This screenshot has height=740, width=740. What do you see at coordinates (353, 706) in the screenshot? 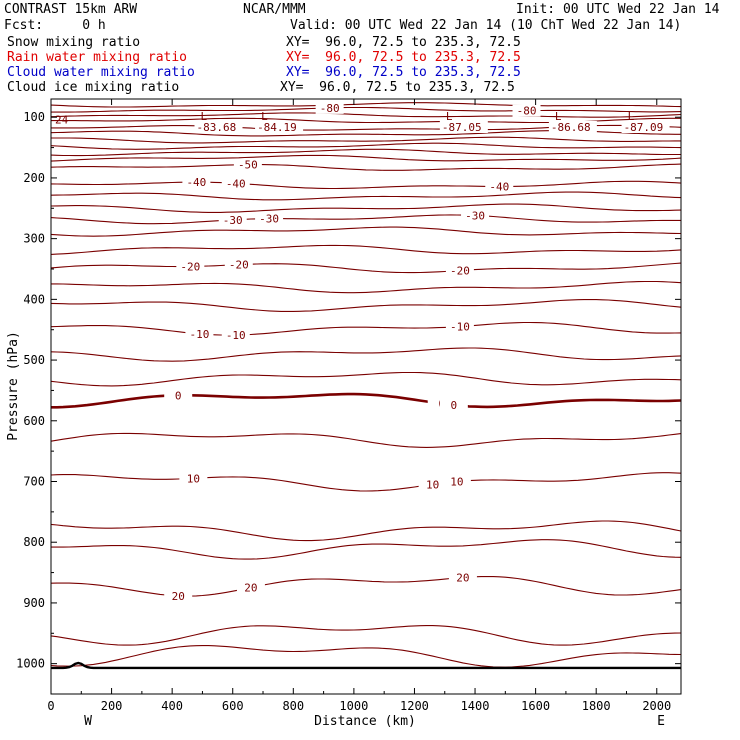
I see `x-tick-label: 1000` at bounding box center [353, 706].